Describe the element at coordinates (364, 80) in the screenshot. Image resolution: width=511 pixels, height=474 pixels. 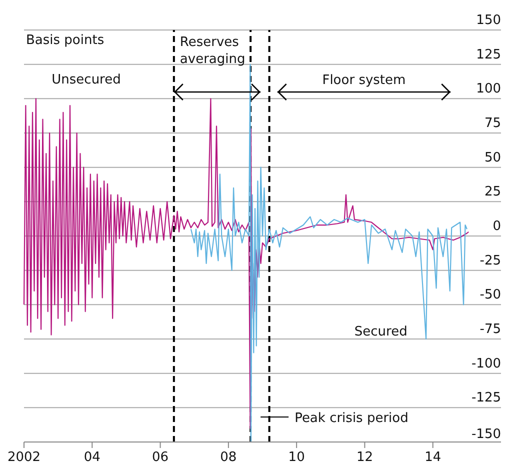
I see `annotation: Floor system` at that location.